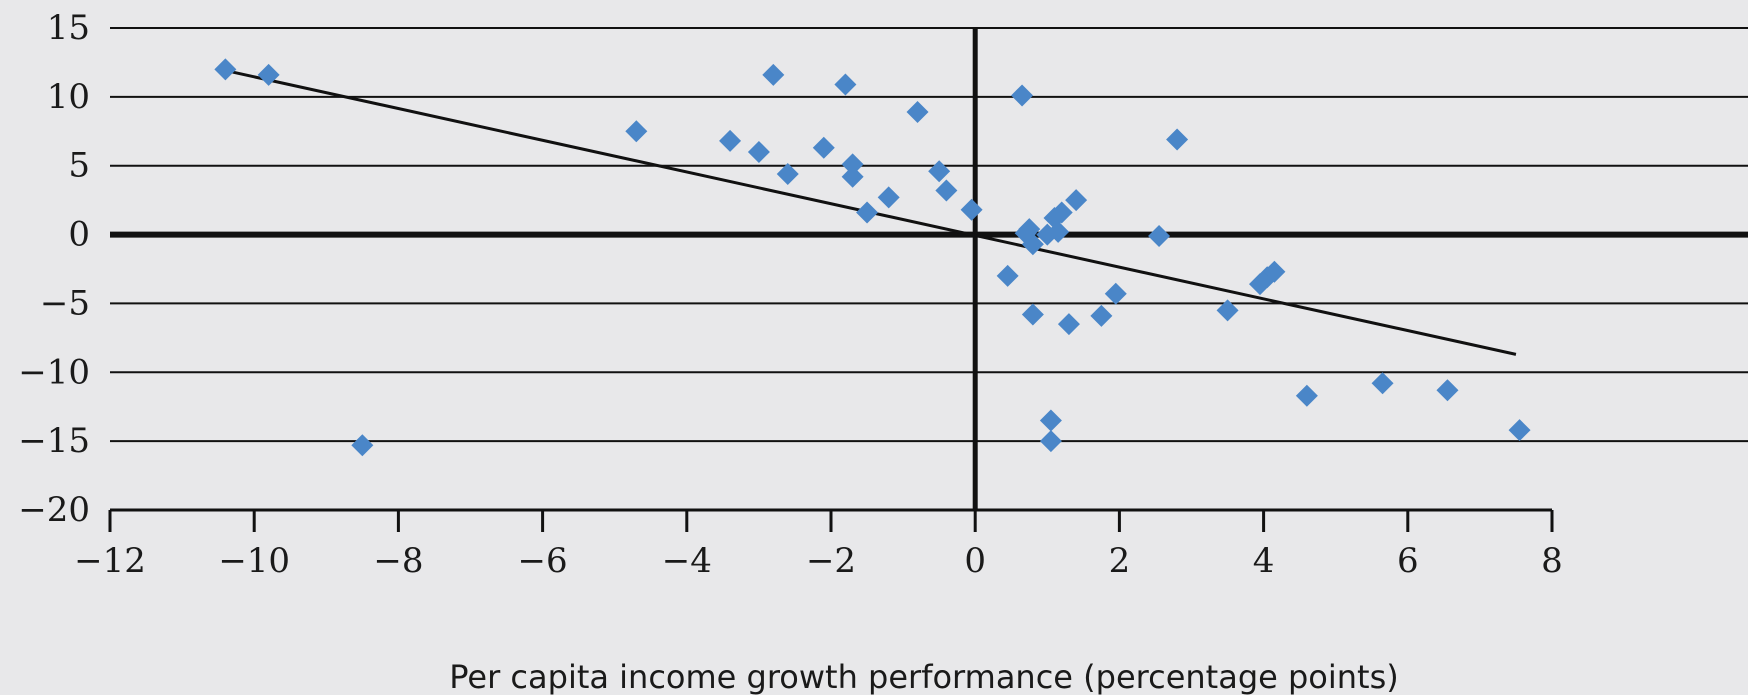 This screenshot has width=1748, height=695. I want to click on y-tick-label: 15, so click(68, 28).